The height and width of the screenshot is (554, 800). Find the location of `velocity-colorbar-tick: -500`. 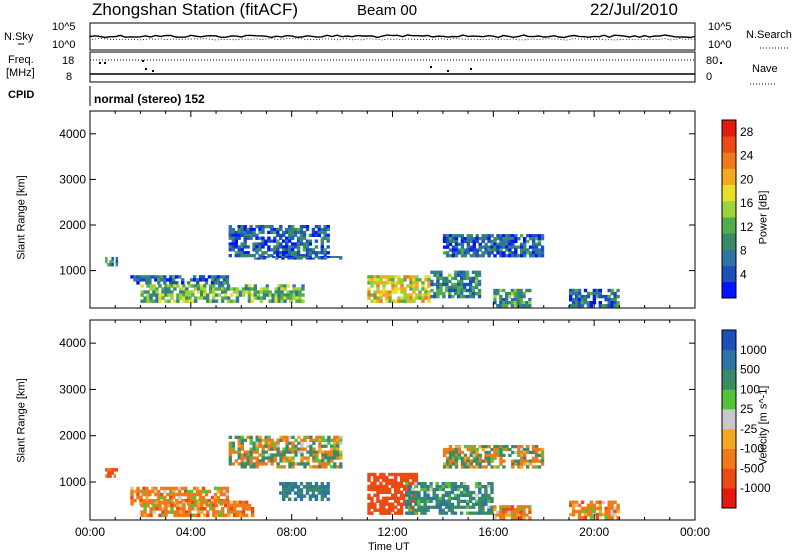

velocity-colorbar-tick: -500 is located at coordinates (752, 468).